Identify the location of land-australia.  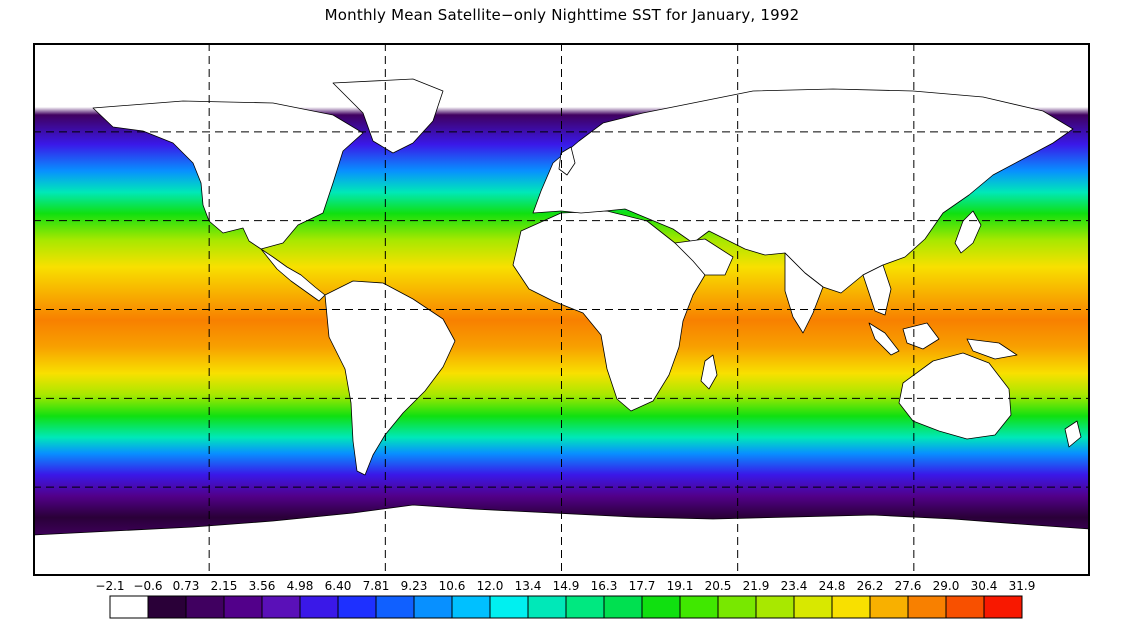
(955, 396).